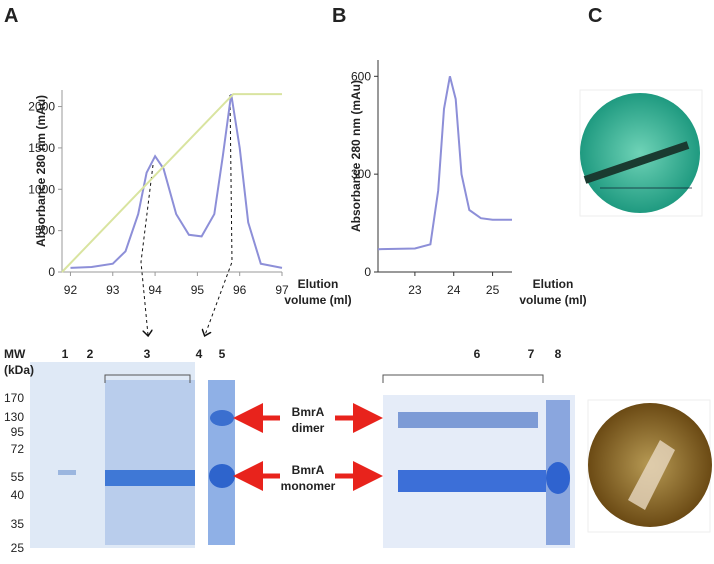 The image size is (714, 564). What do you see at coordinates (361, 76) in the screenshot?
I see `y-tick-label: 600` at bounding box center [361, 76].